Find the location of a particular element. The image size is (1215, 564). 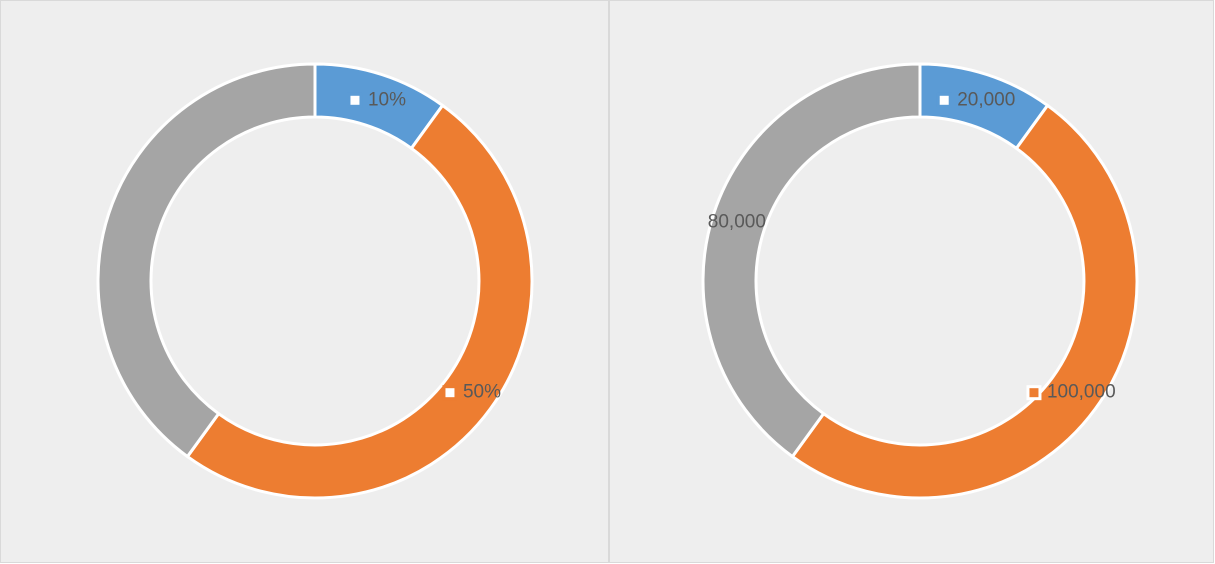

data-label: 10% is located at coordinates (387, 99).